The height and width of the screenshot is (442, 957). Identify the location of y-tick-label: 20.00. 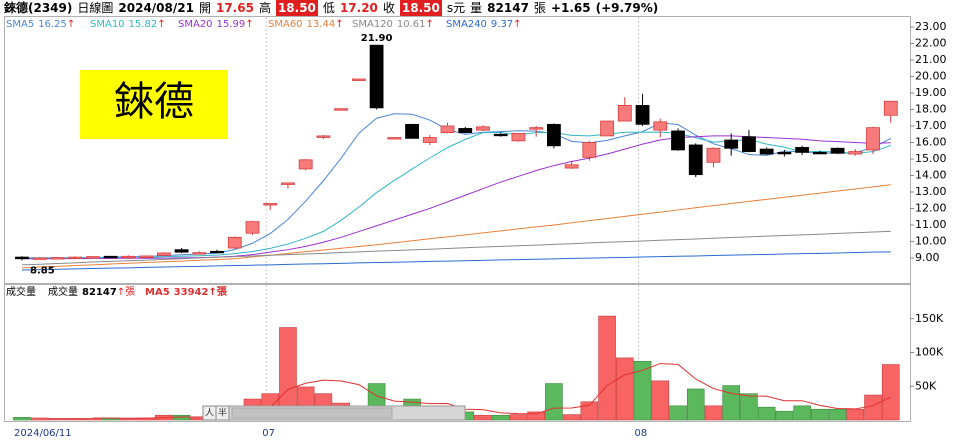
(931, 76).